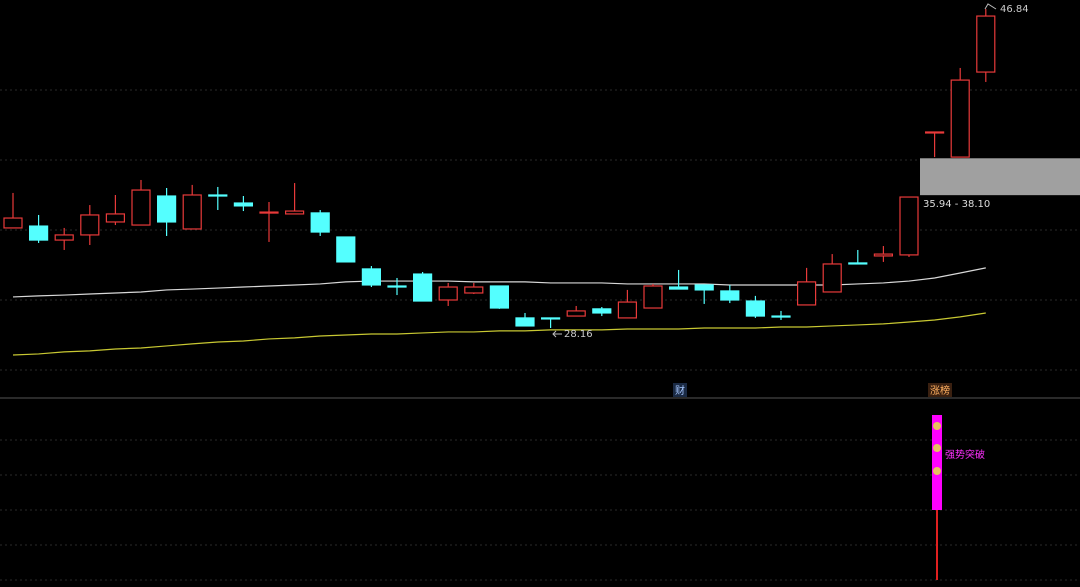 This screenshot has height=587, width=1080. What do you see at coordinates (812, 390) in the screenshot?
I see `markers: 财 涨榜` at bounding box center [812, 390].